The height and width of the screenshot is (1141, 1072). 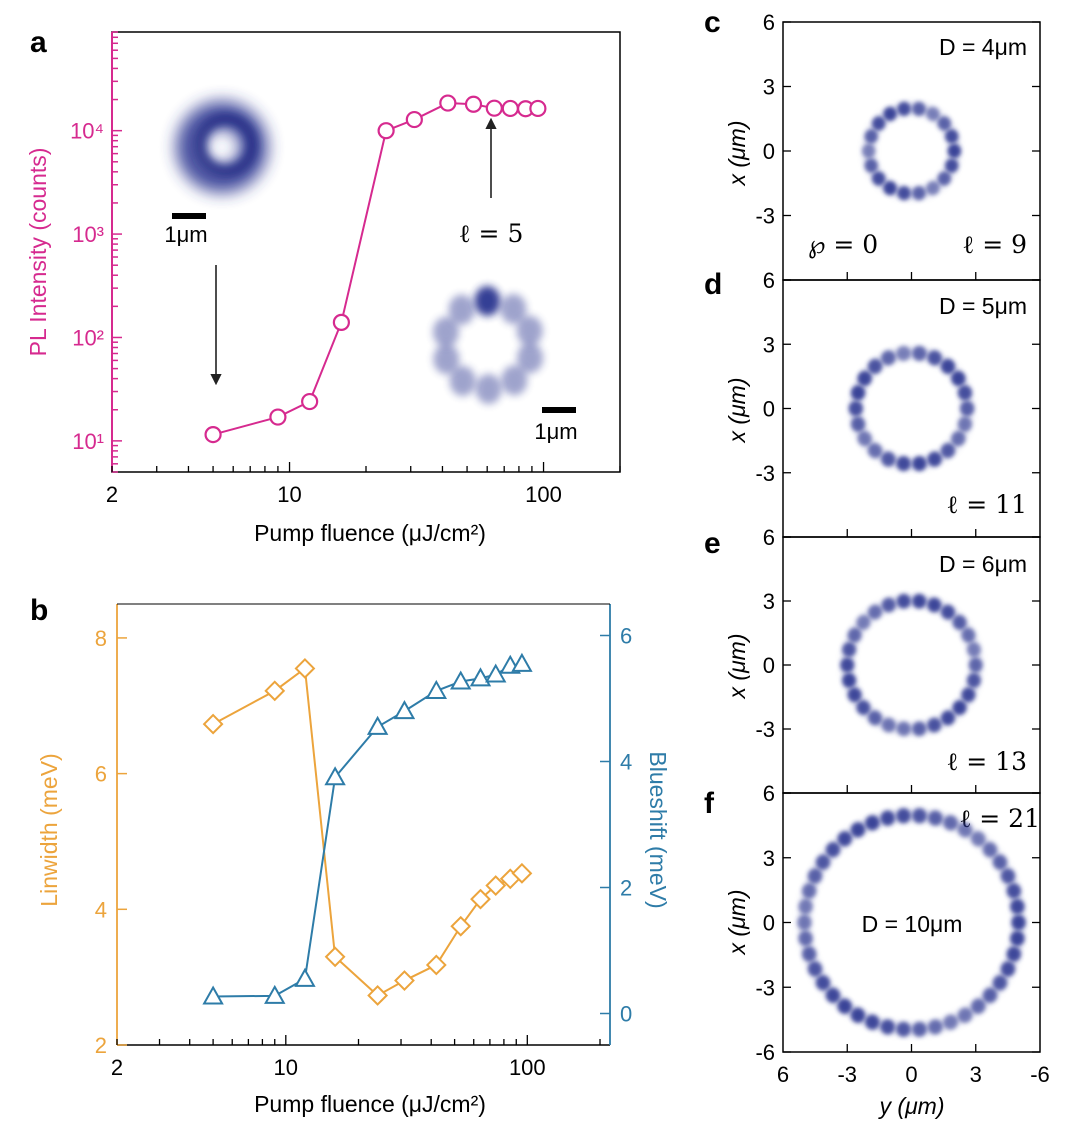 What do you see at coordinates (986, 504) in the screenshot?
I see `panel-d-l-label: ℓ = 11` at bounding box center [986, 504].